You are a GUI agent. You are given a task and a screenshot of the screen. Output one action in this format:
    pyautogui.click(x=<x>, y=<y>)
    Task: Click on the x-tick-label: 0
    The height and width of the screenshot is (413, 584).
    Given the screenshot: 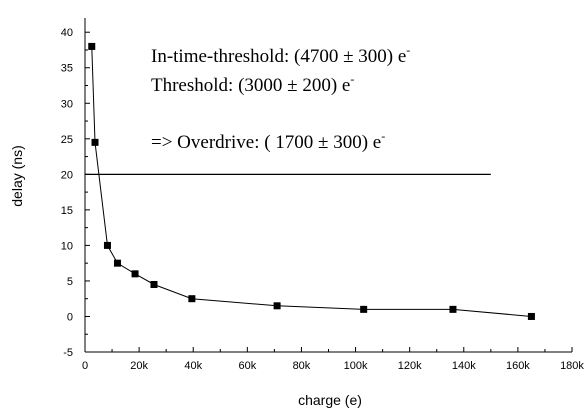 What is the action you would take?
    pyautogui.click(x=85, y=366)
    